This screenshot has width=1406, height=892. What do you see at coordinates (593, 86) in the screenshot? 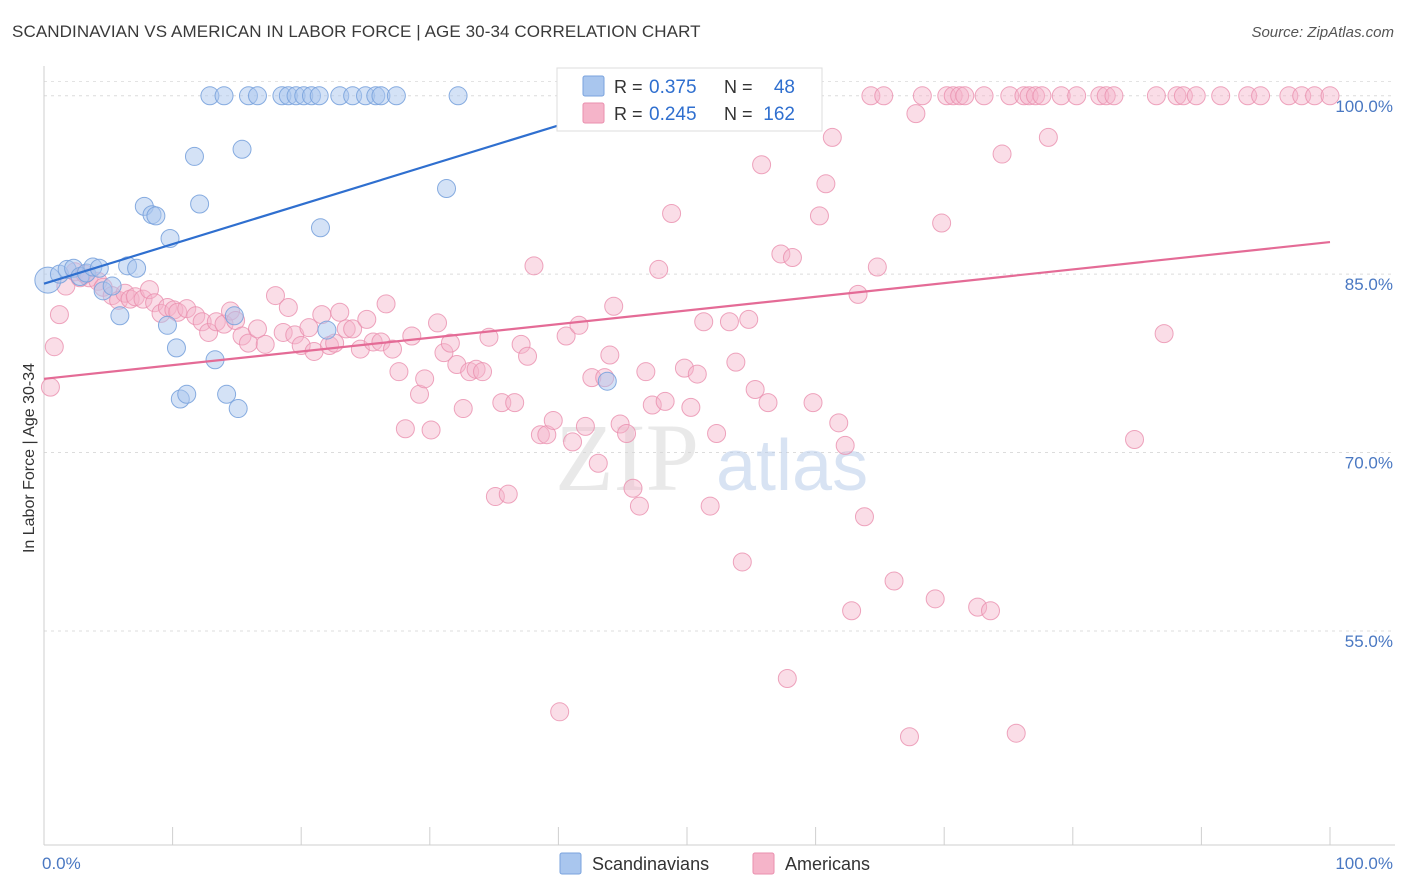
I see `stats-legend-swatch-scandinavians` at bounding box center [593, 86].